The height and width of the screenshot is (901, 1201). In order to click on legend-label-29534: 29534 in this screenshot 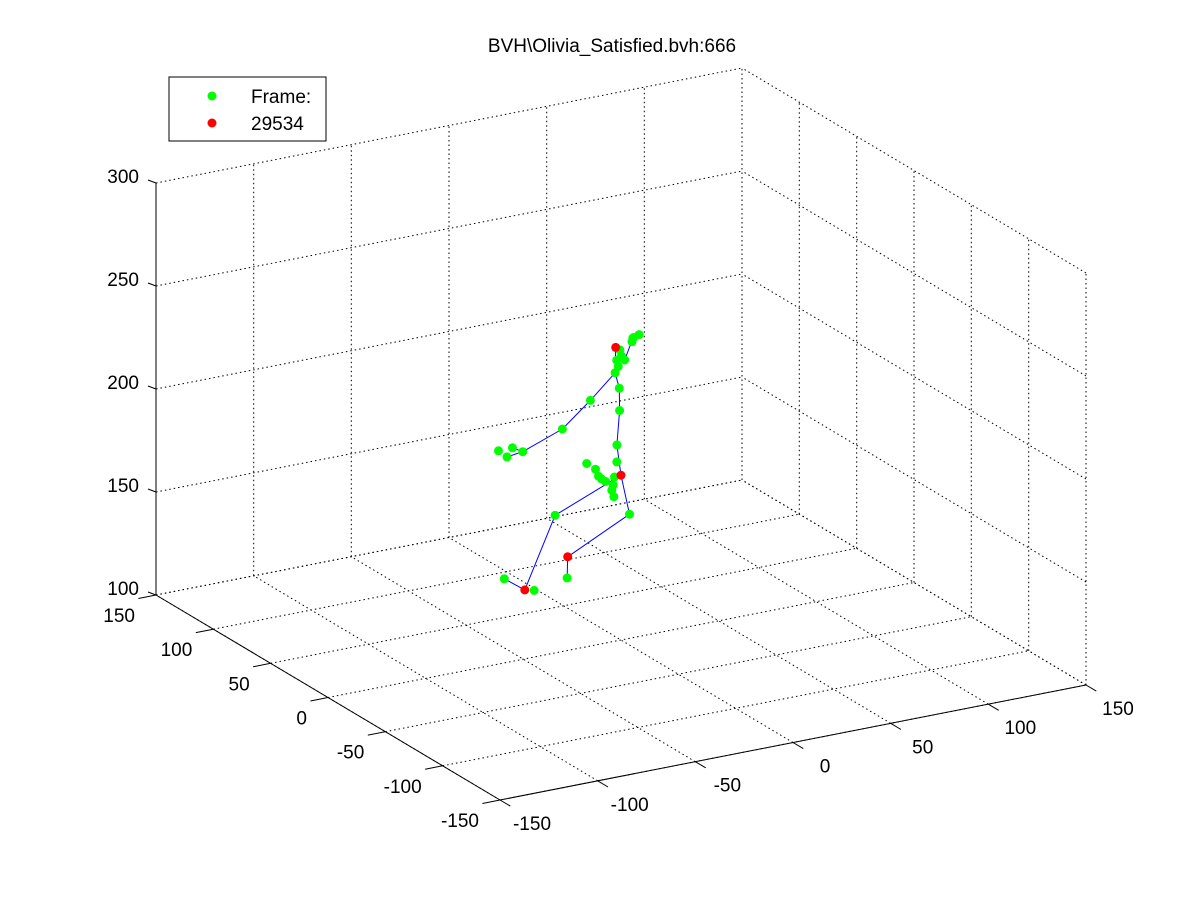, I will do `click(277, 124)`.